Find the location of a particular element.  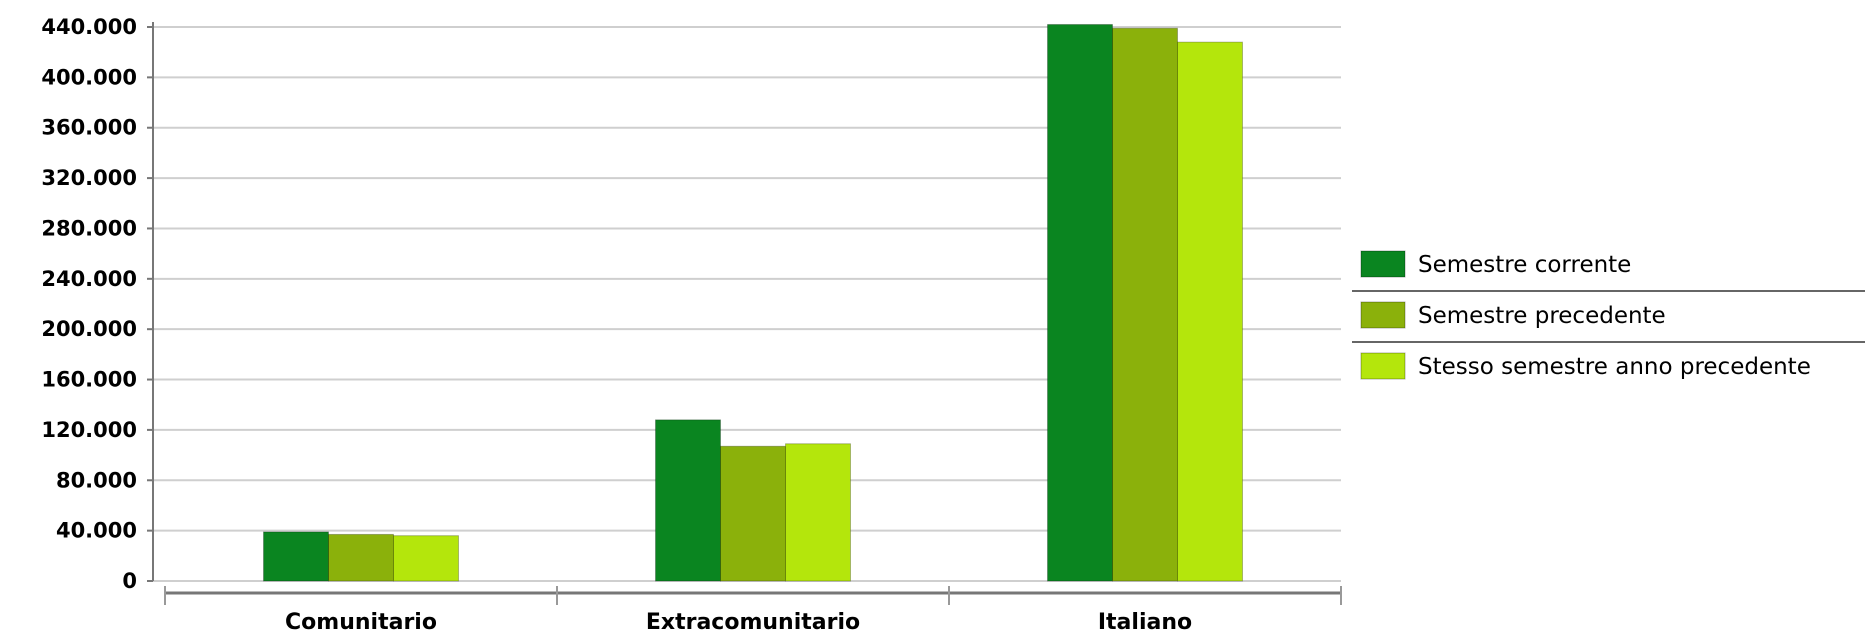

x-category-label: Extracomunitario is located at coordinates (753, 620).